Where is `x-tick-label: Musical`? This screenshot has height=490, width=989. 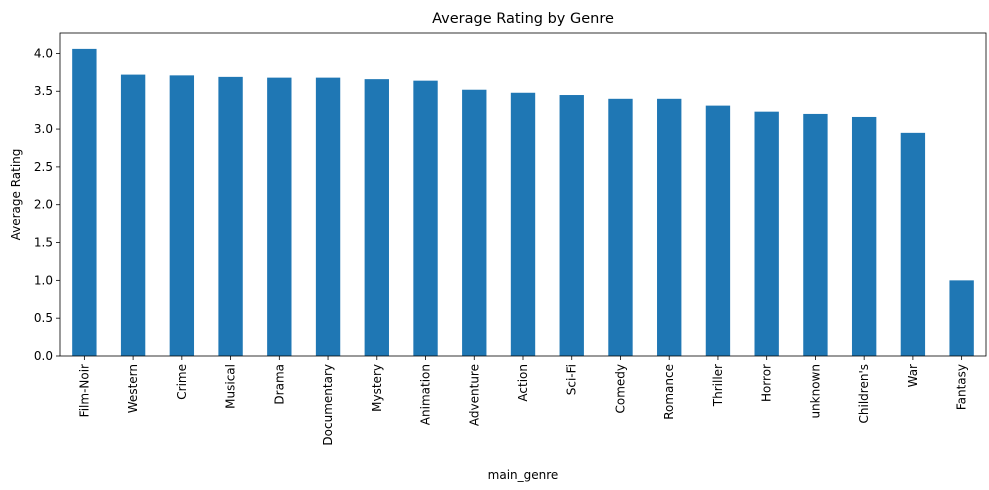 x-tick-label: Musical is located at coordinates (231, 386).